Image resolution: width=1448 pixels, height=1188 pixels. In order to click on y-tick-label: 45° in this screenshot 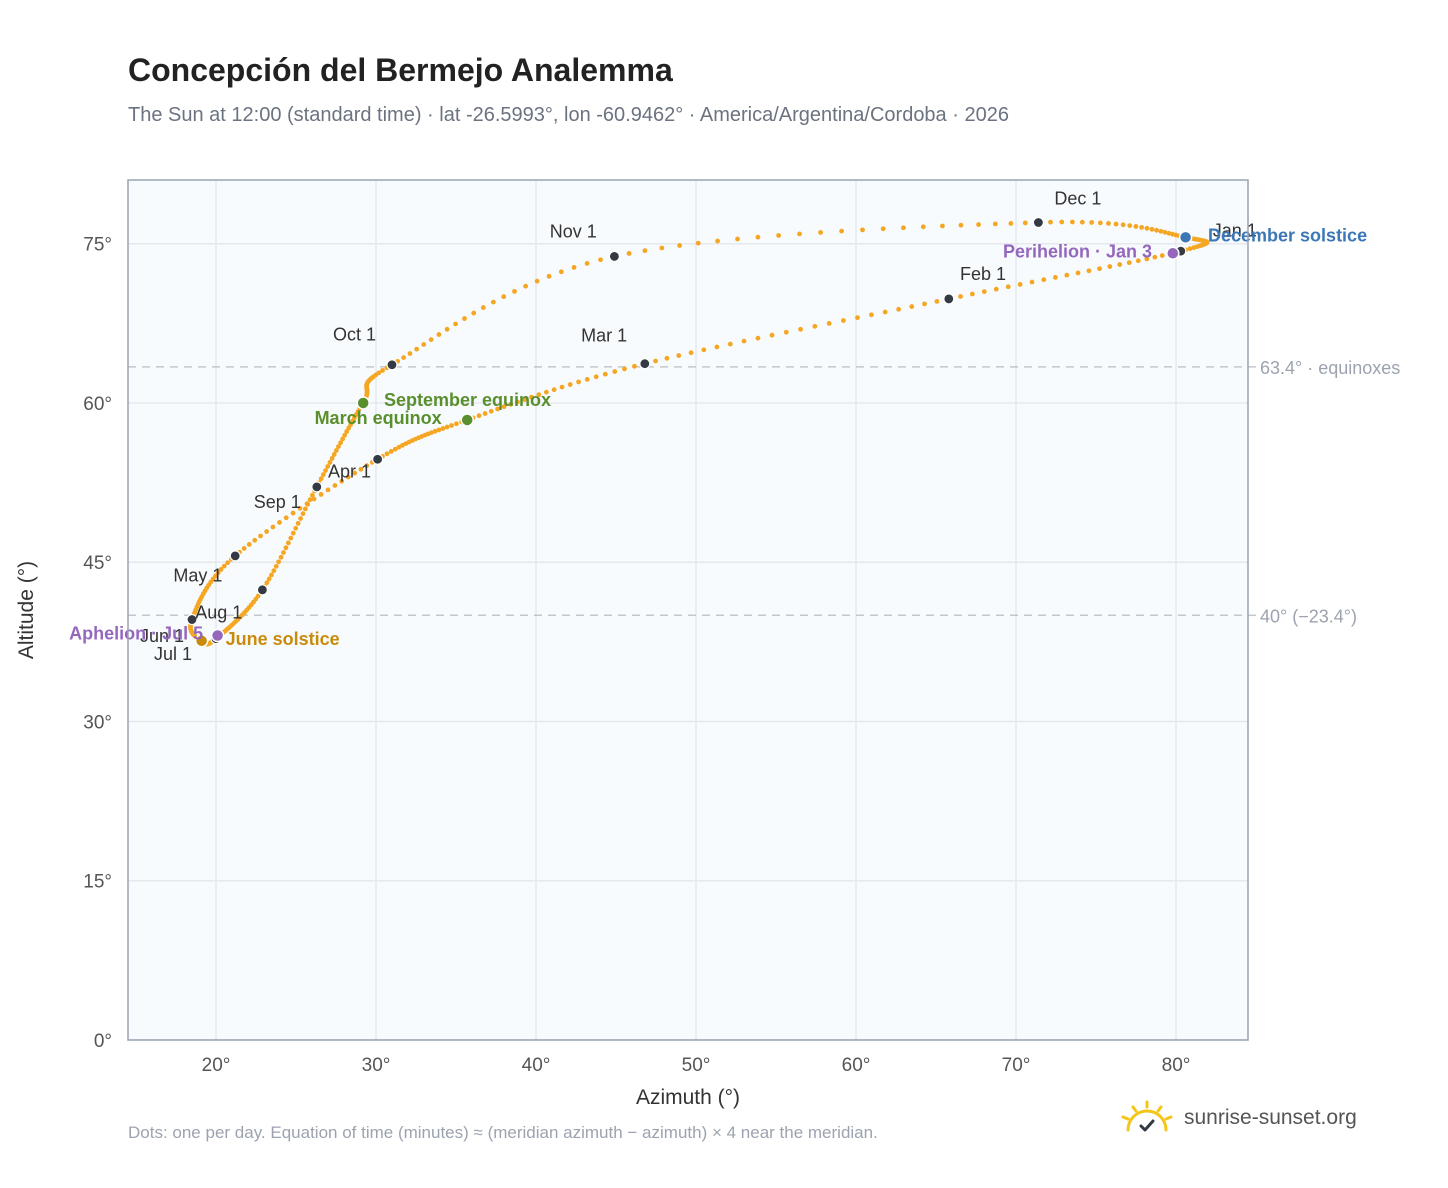, I will do `click(97, 563)`.